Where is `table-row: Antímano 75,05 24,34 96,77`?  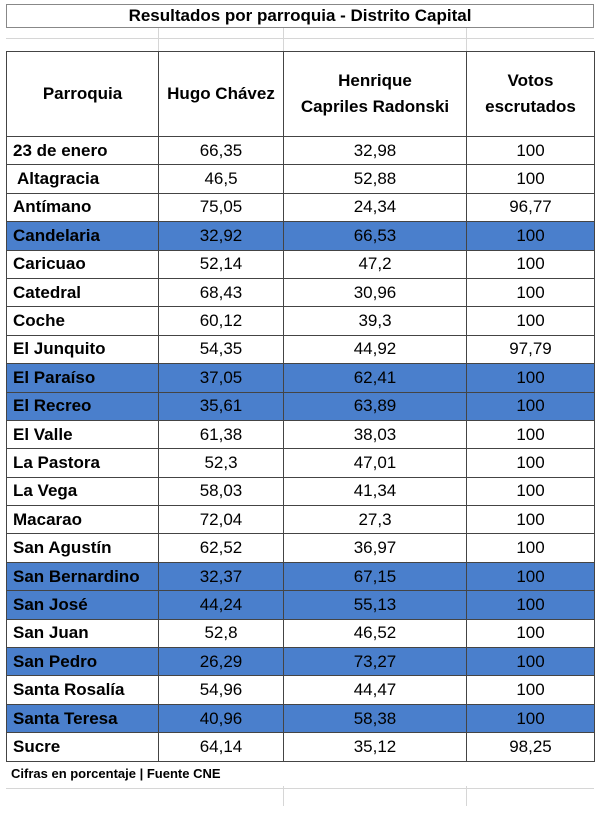 table-row: Antímano 75,05 24,34 96,77 is located at coordinates (300, 207).